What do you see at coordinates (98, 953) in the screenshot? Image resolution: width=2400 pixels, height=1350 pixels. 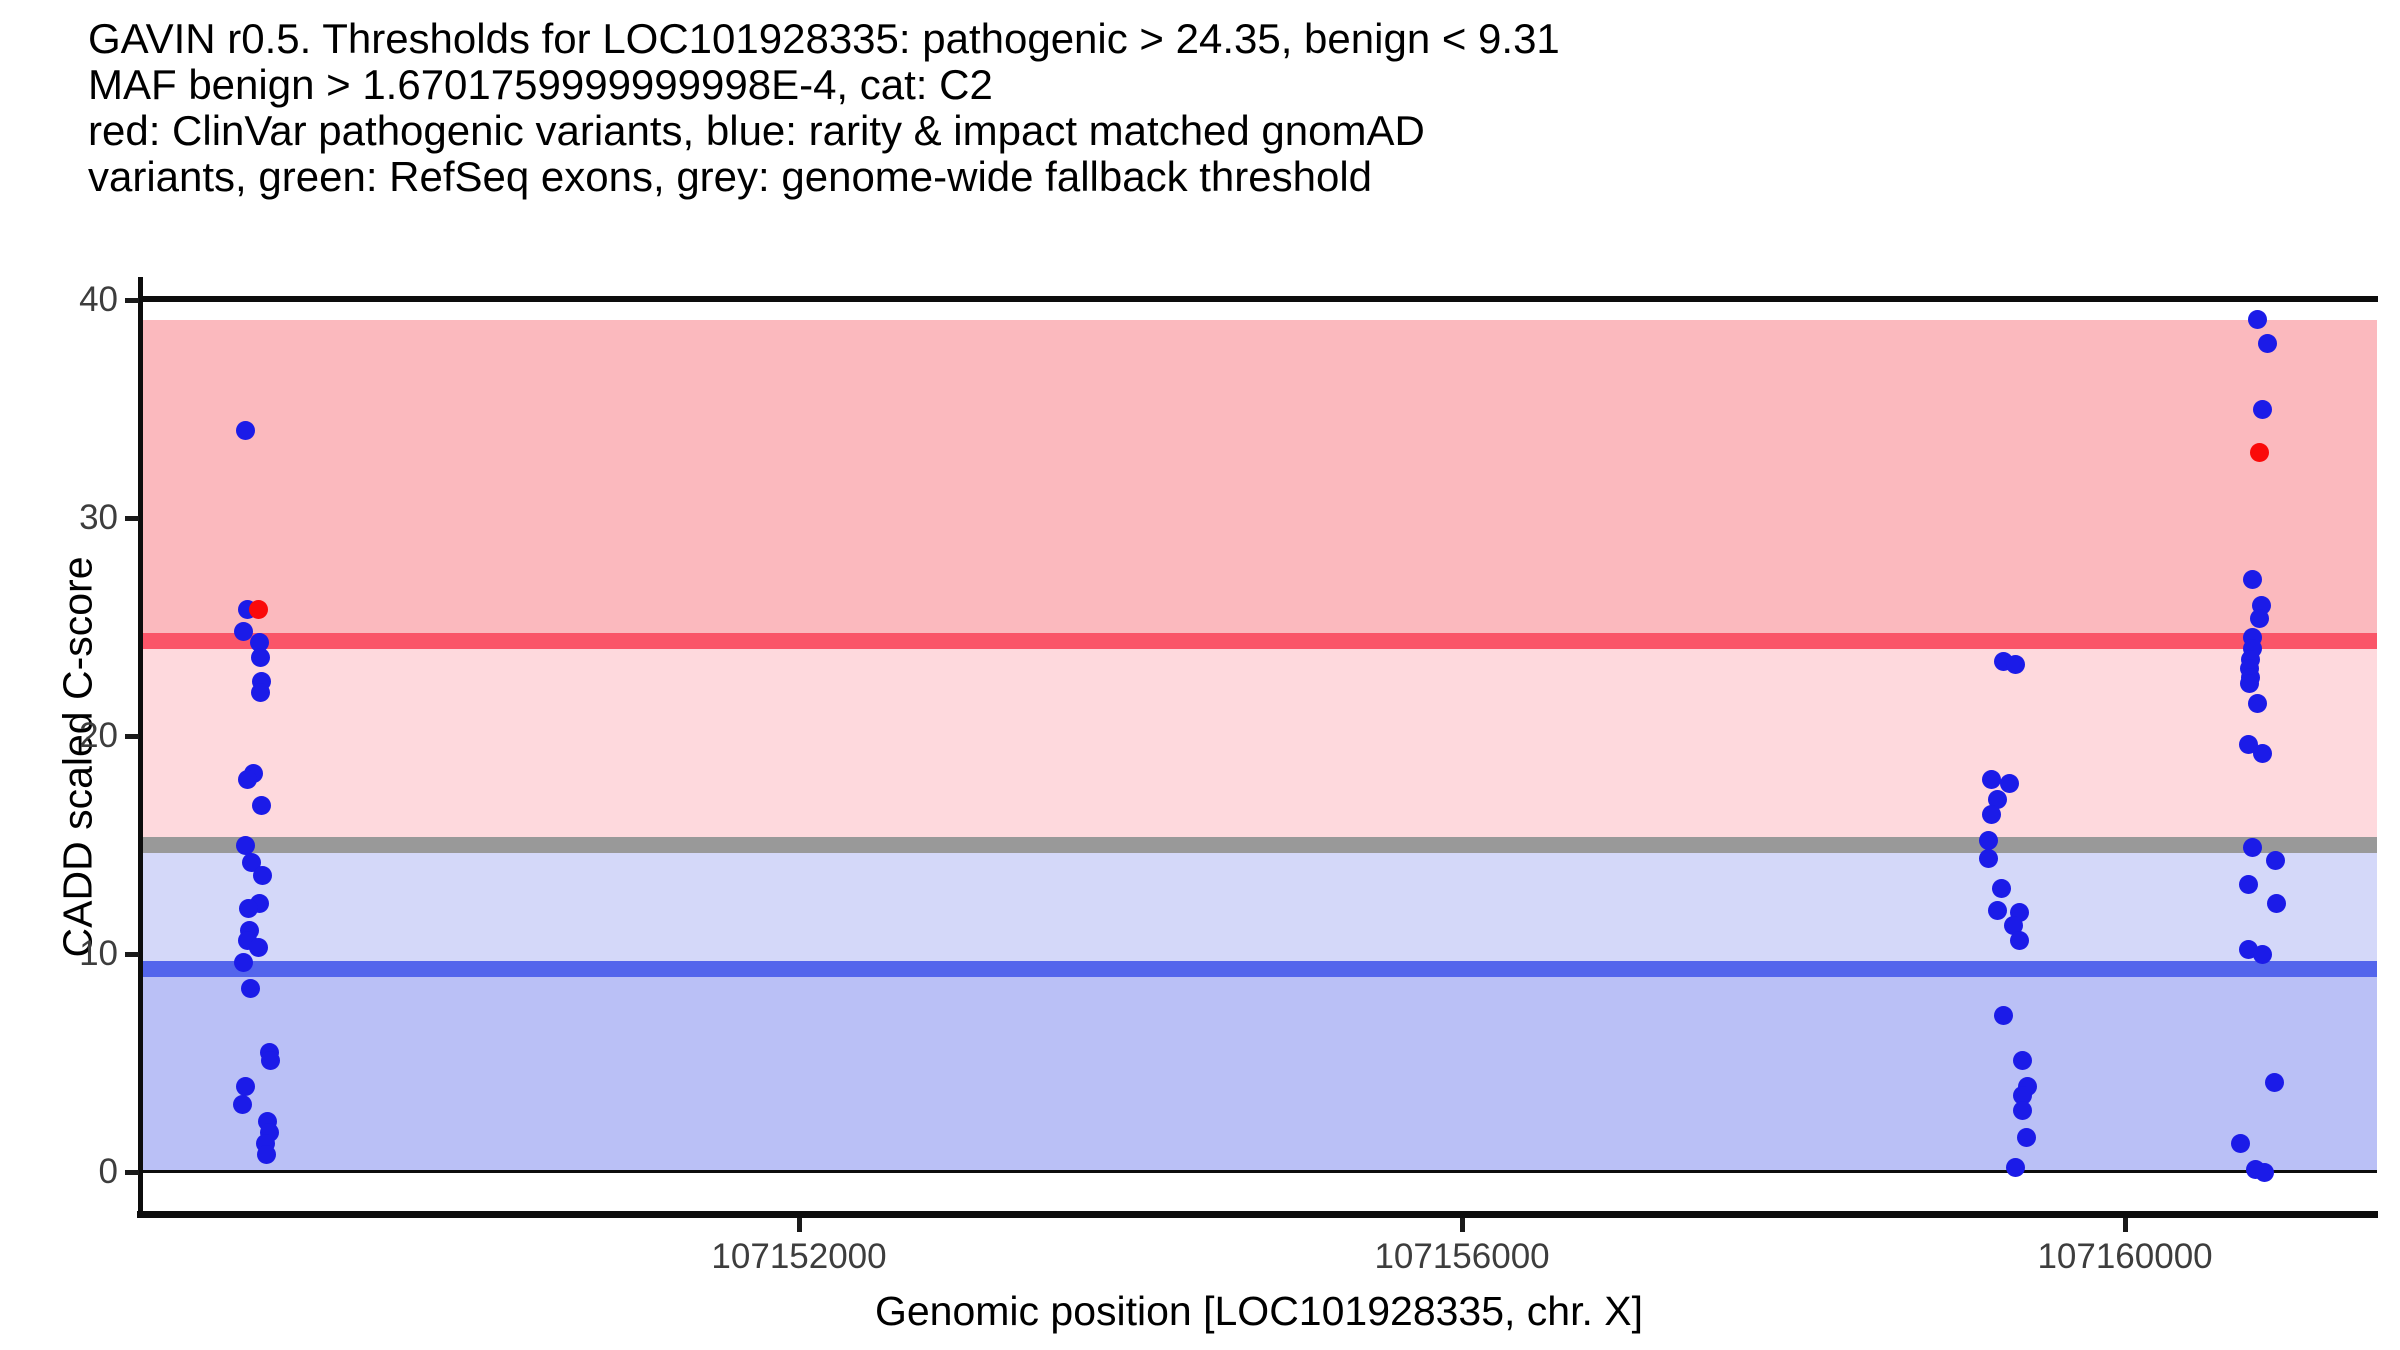 I see `y-tick-label: 10` at bounding box center [98, 953].